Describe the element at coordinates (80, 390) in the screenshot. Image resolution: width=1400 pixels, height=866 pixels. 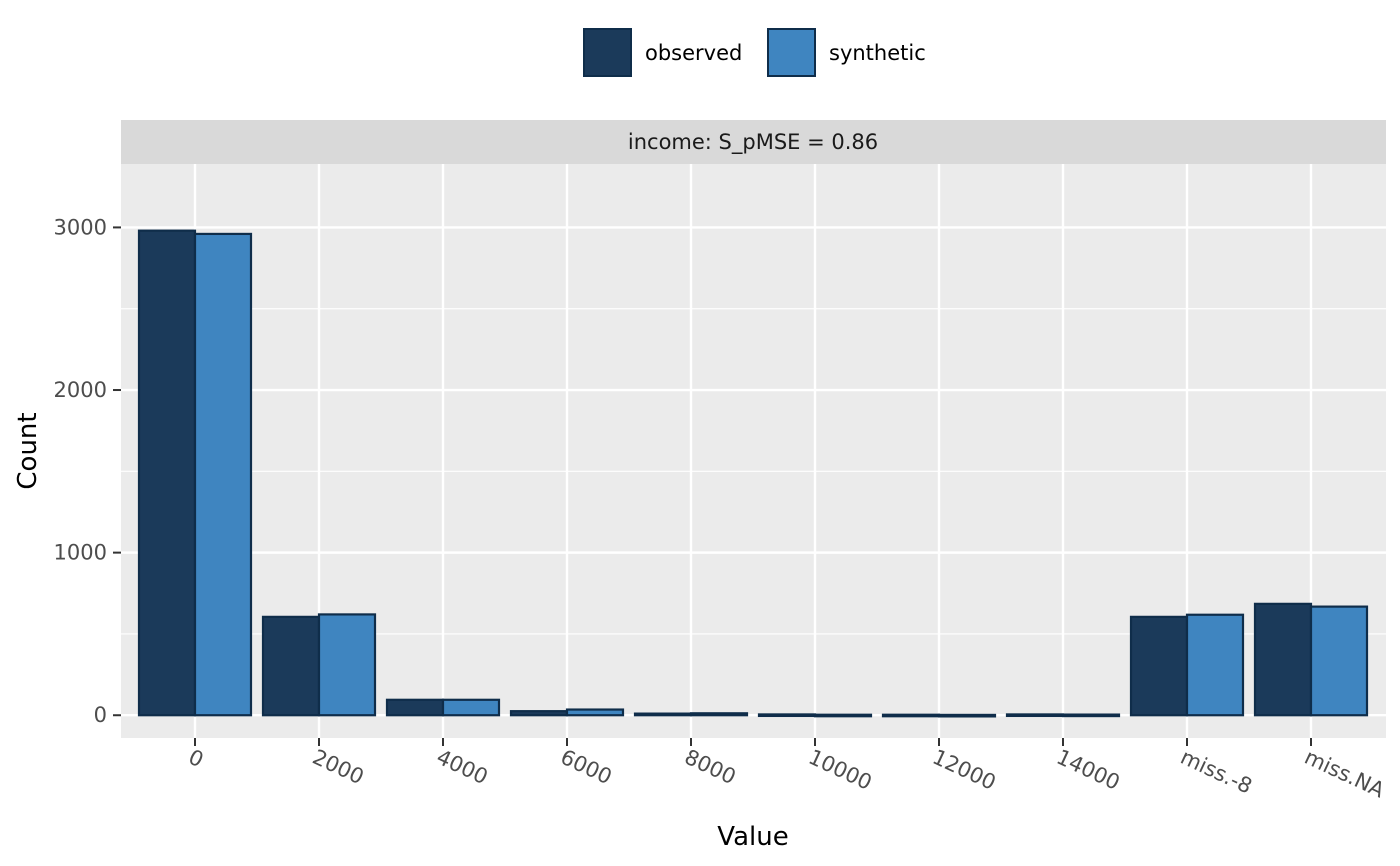
I see `y-tick-label: 2000` at that location.